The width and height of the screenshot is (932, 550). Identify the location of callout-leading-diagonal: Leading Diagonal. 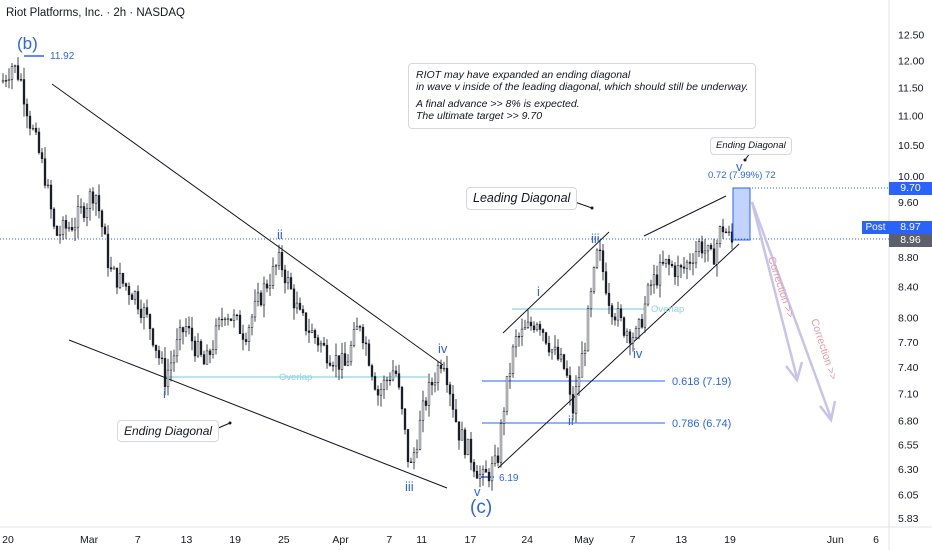
(522, 198).